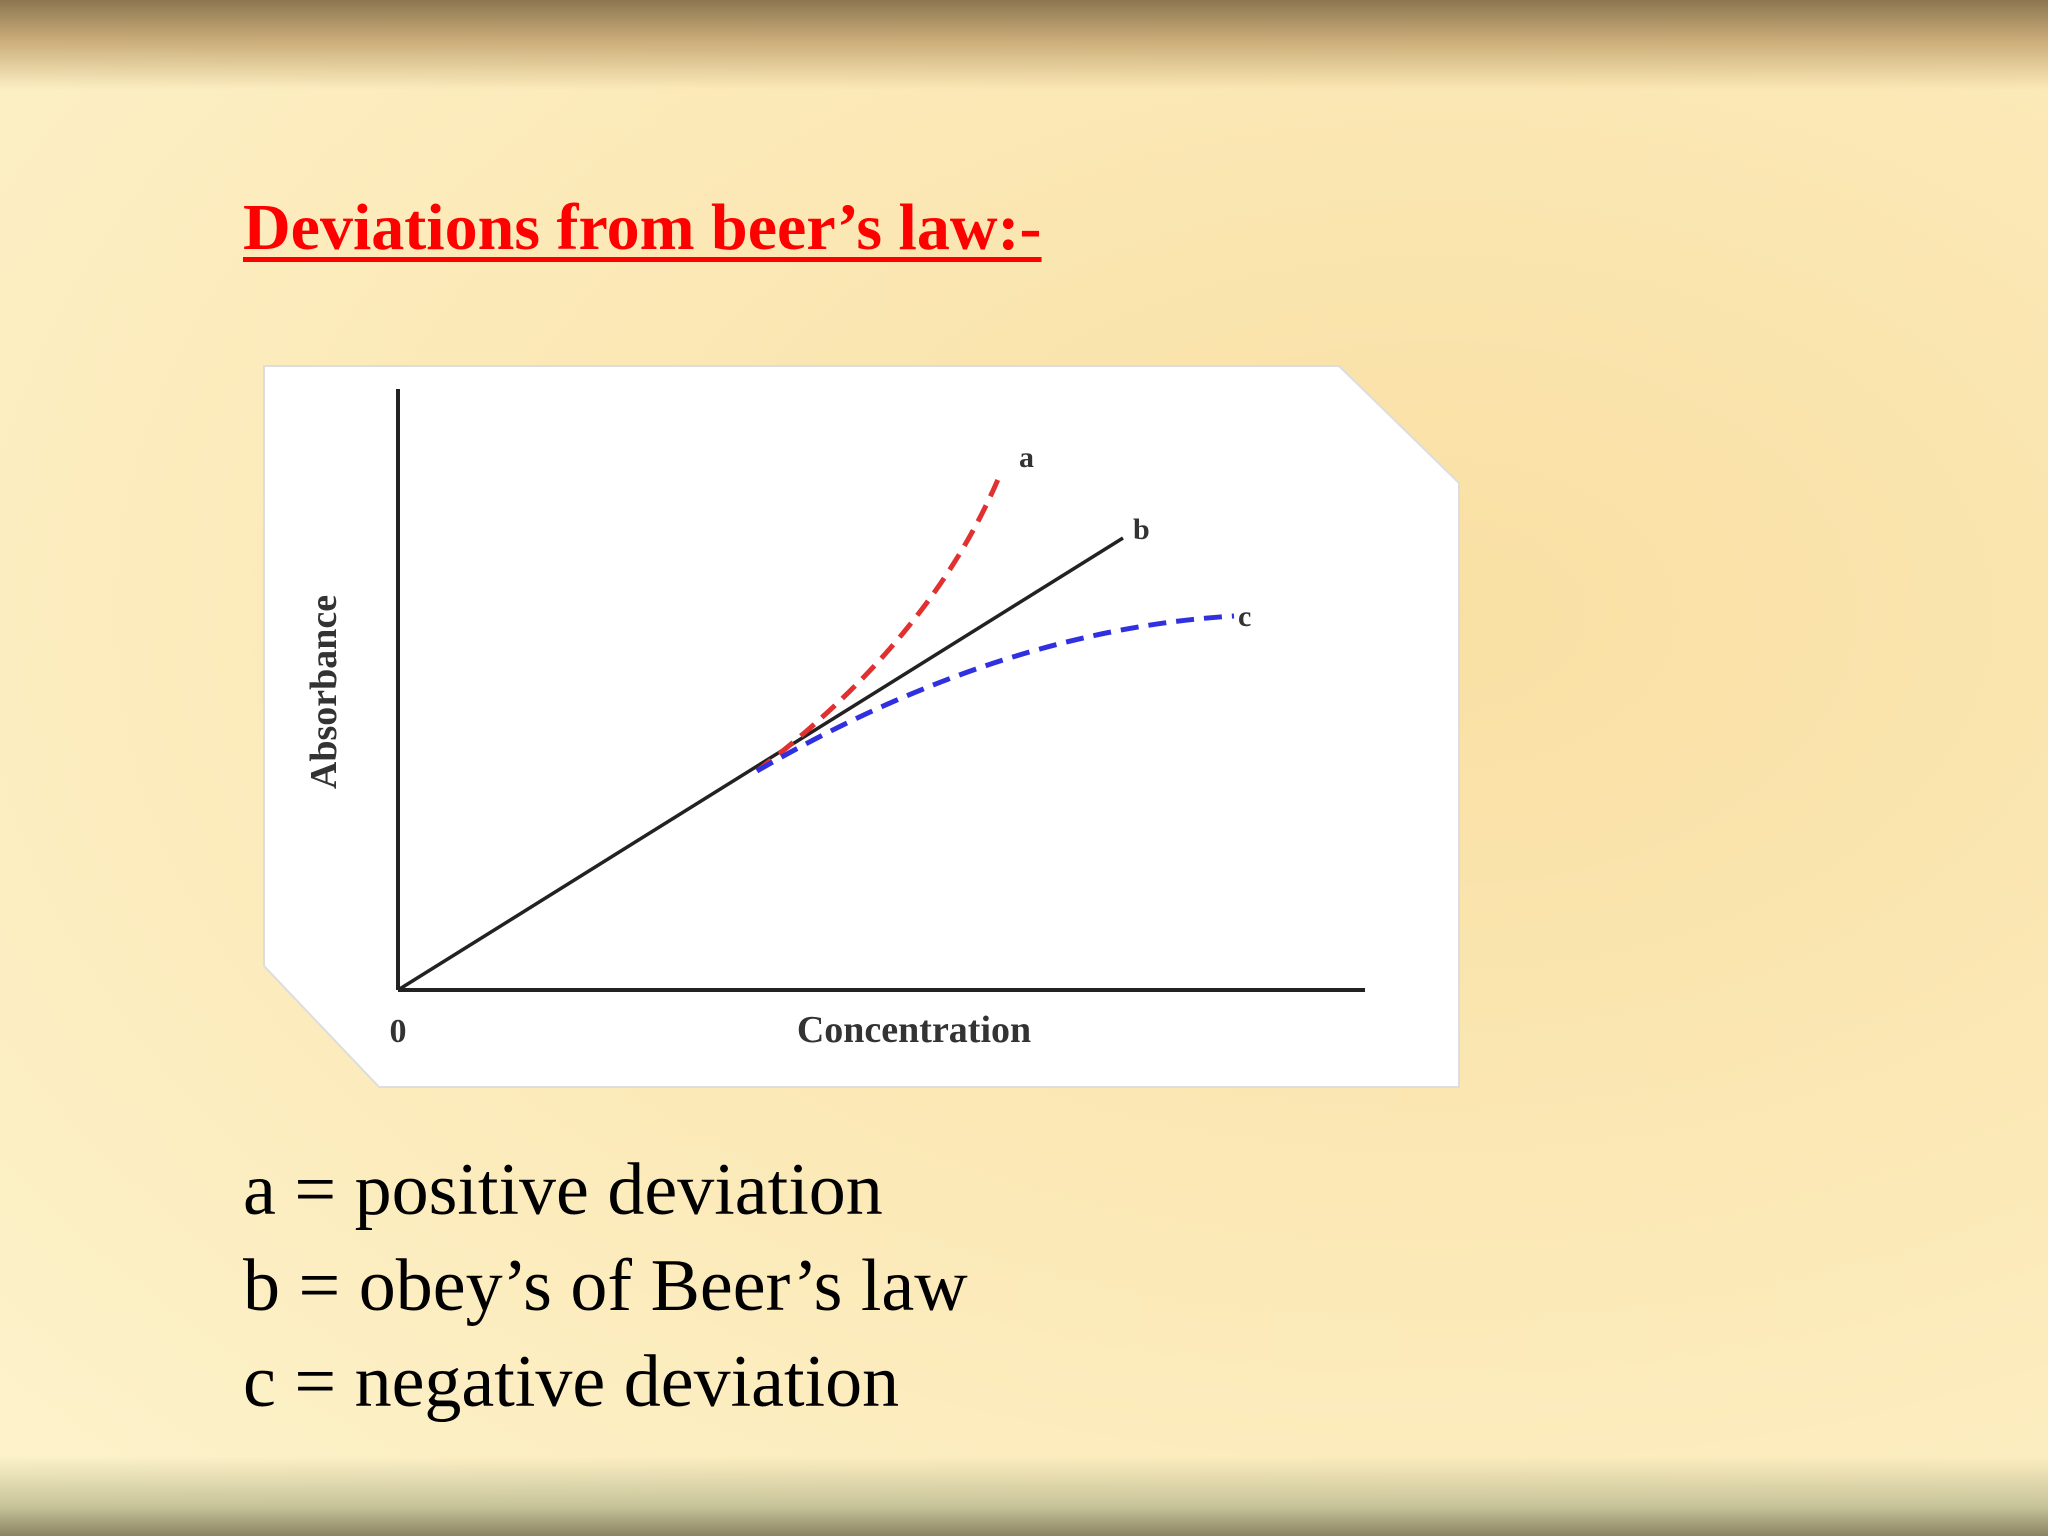  I want to click on curve-label: a, so click(1026, 457).